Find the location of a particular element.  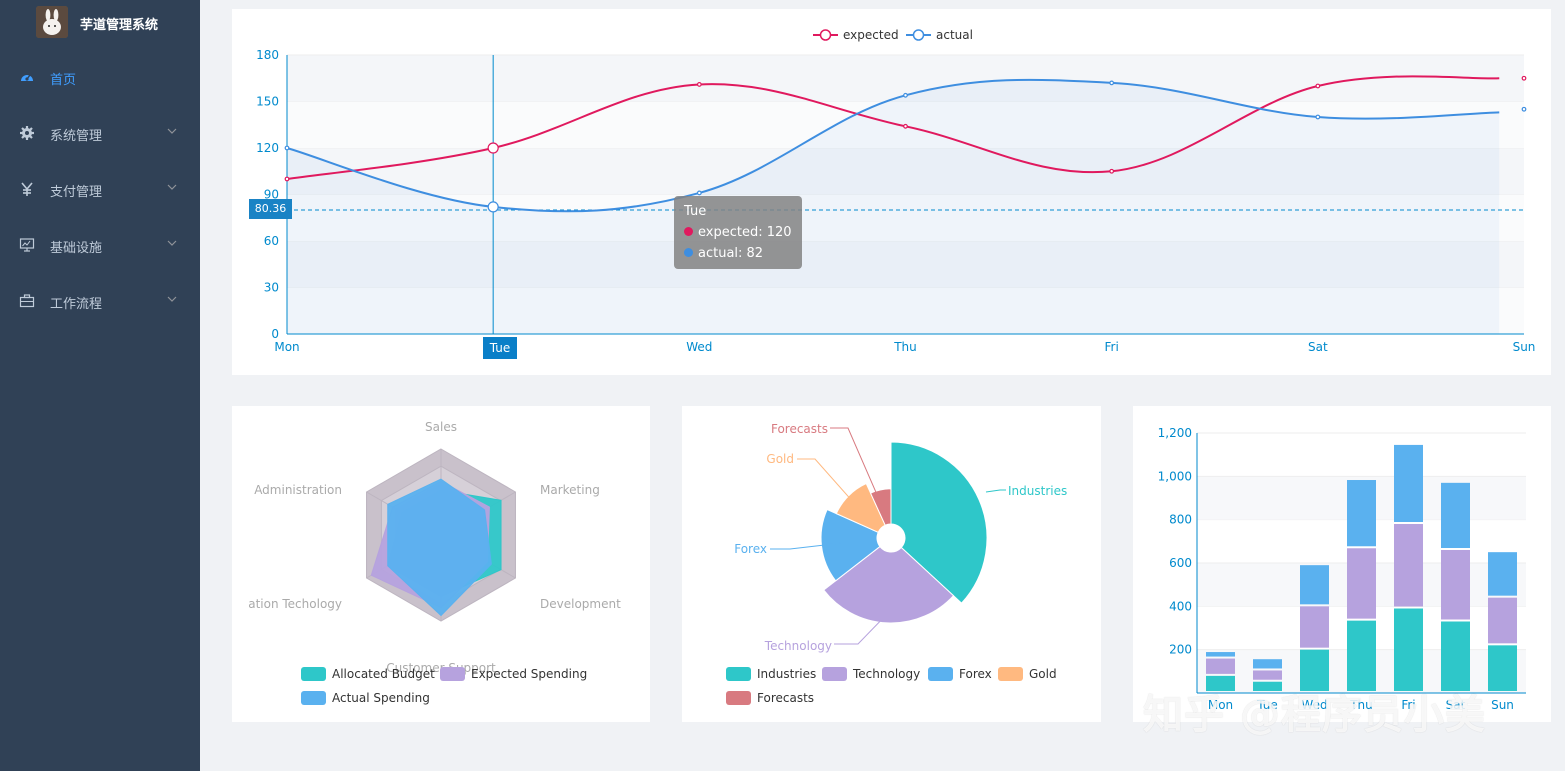

legend-item-forecasts: Forecasts is located at coordinates (770, 698).